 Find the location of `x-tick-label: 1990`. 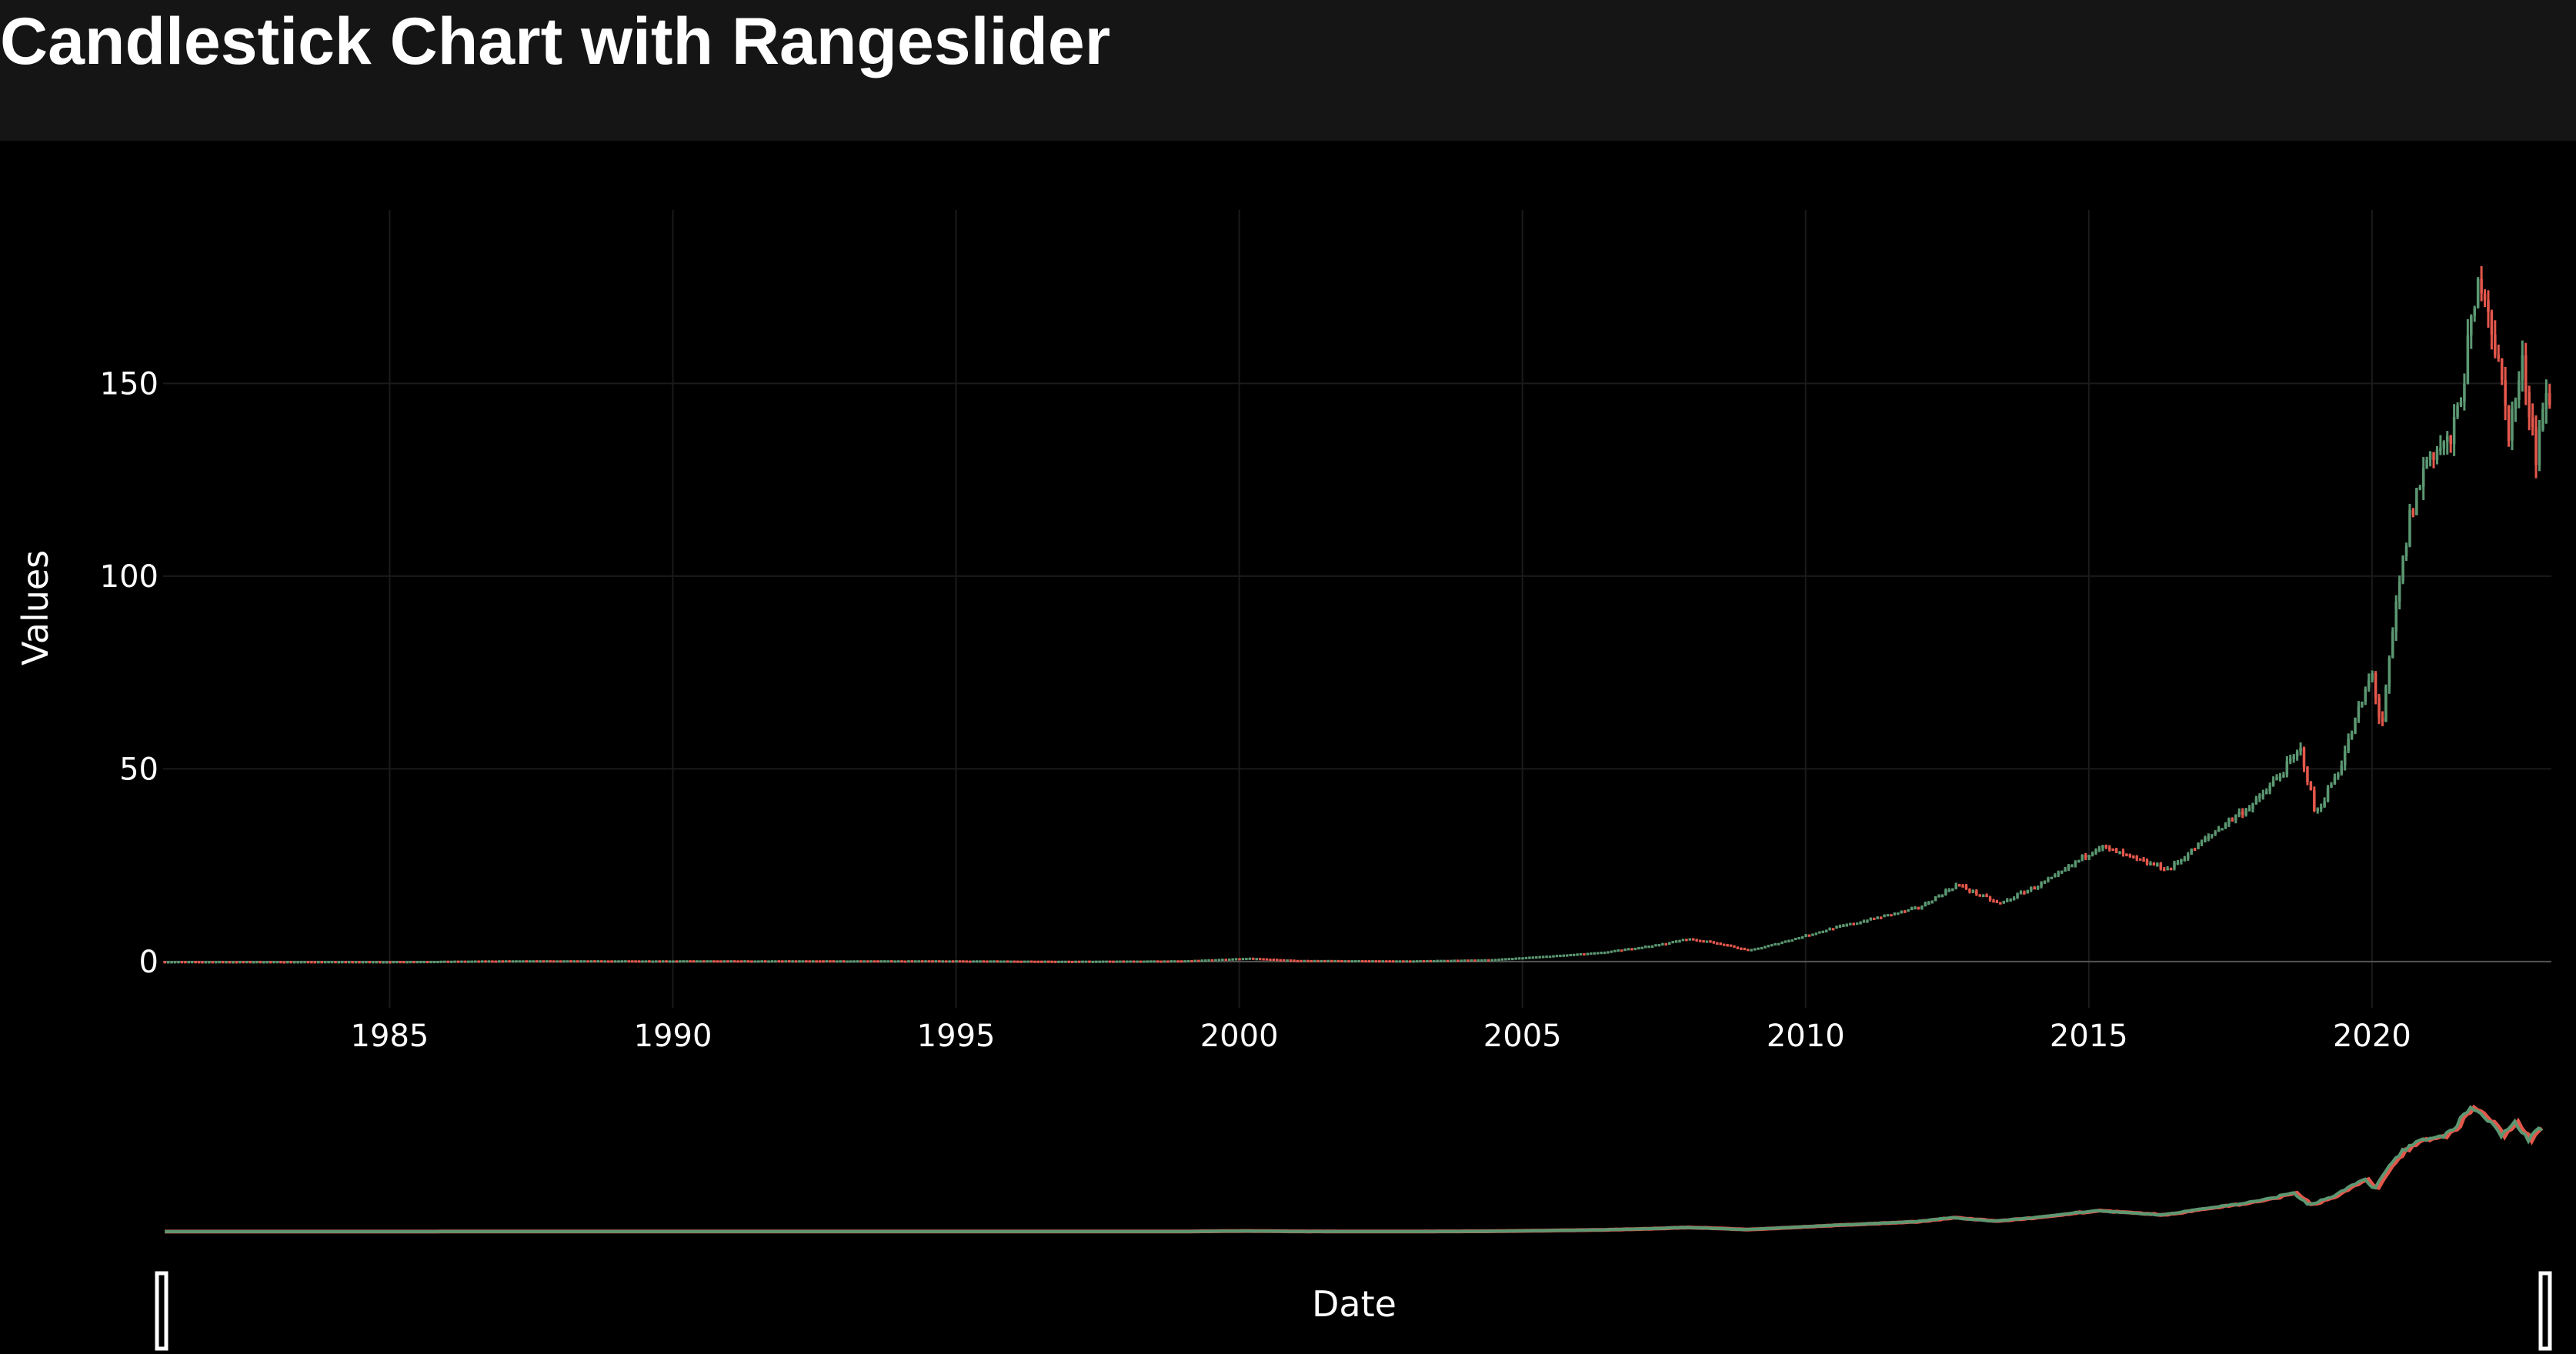

x-tick-label: 1990 is located at coordinates (673, 1037).